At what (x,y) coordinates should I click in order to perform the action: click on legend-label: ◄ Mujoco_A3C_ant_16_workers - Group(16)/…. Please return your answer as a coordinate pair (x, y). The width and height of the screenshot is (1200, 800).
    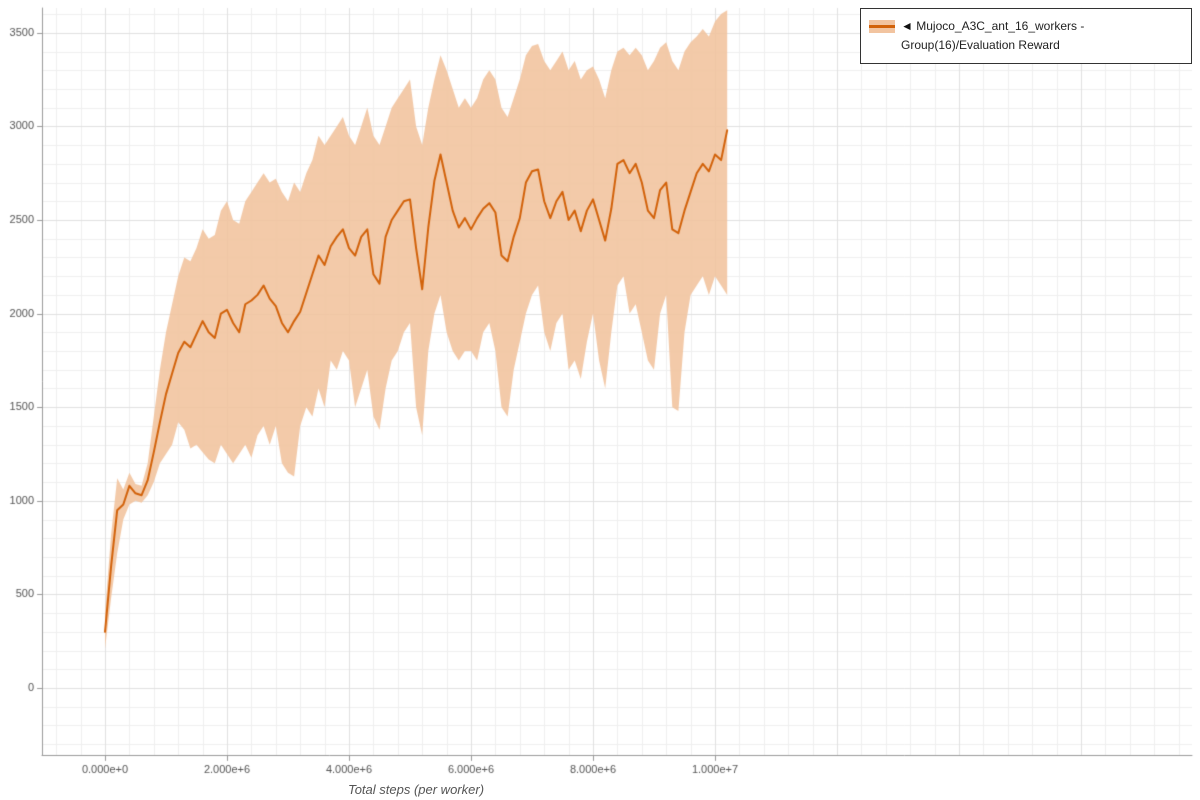
    Looking at the image, I should click on (1042, 36).